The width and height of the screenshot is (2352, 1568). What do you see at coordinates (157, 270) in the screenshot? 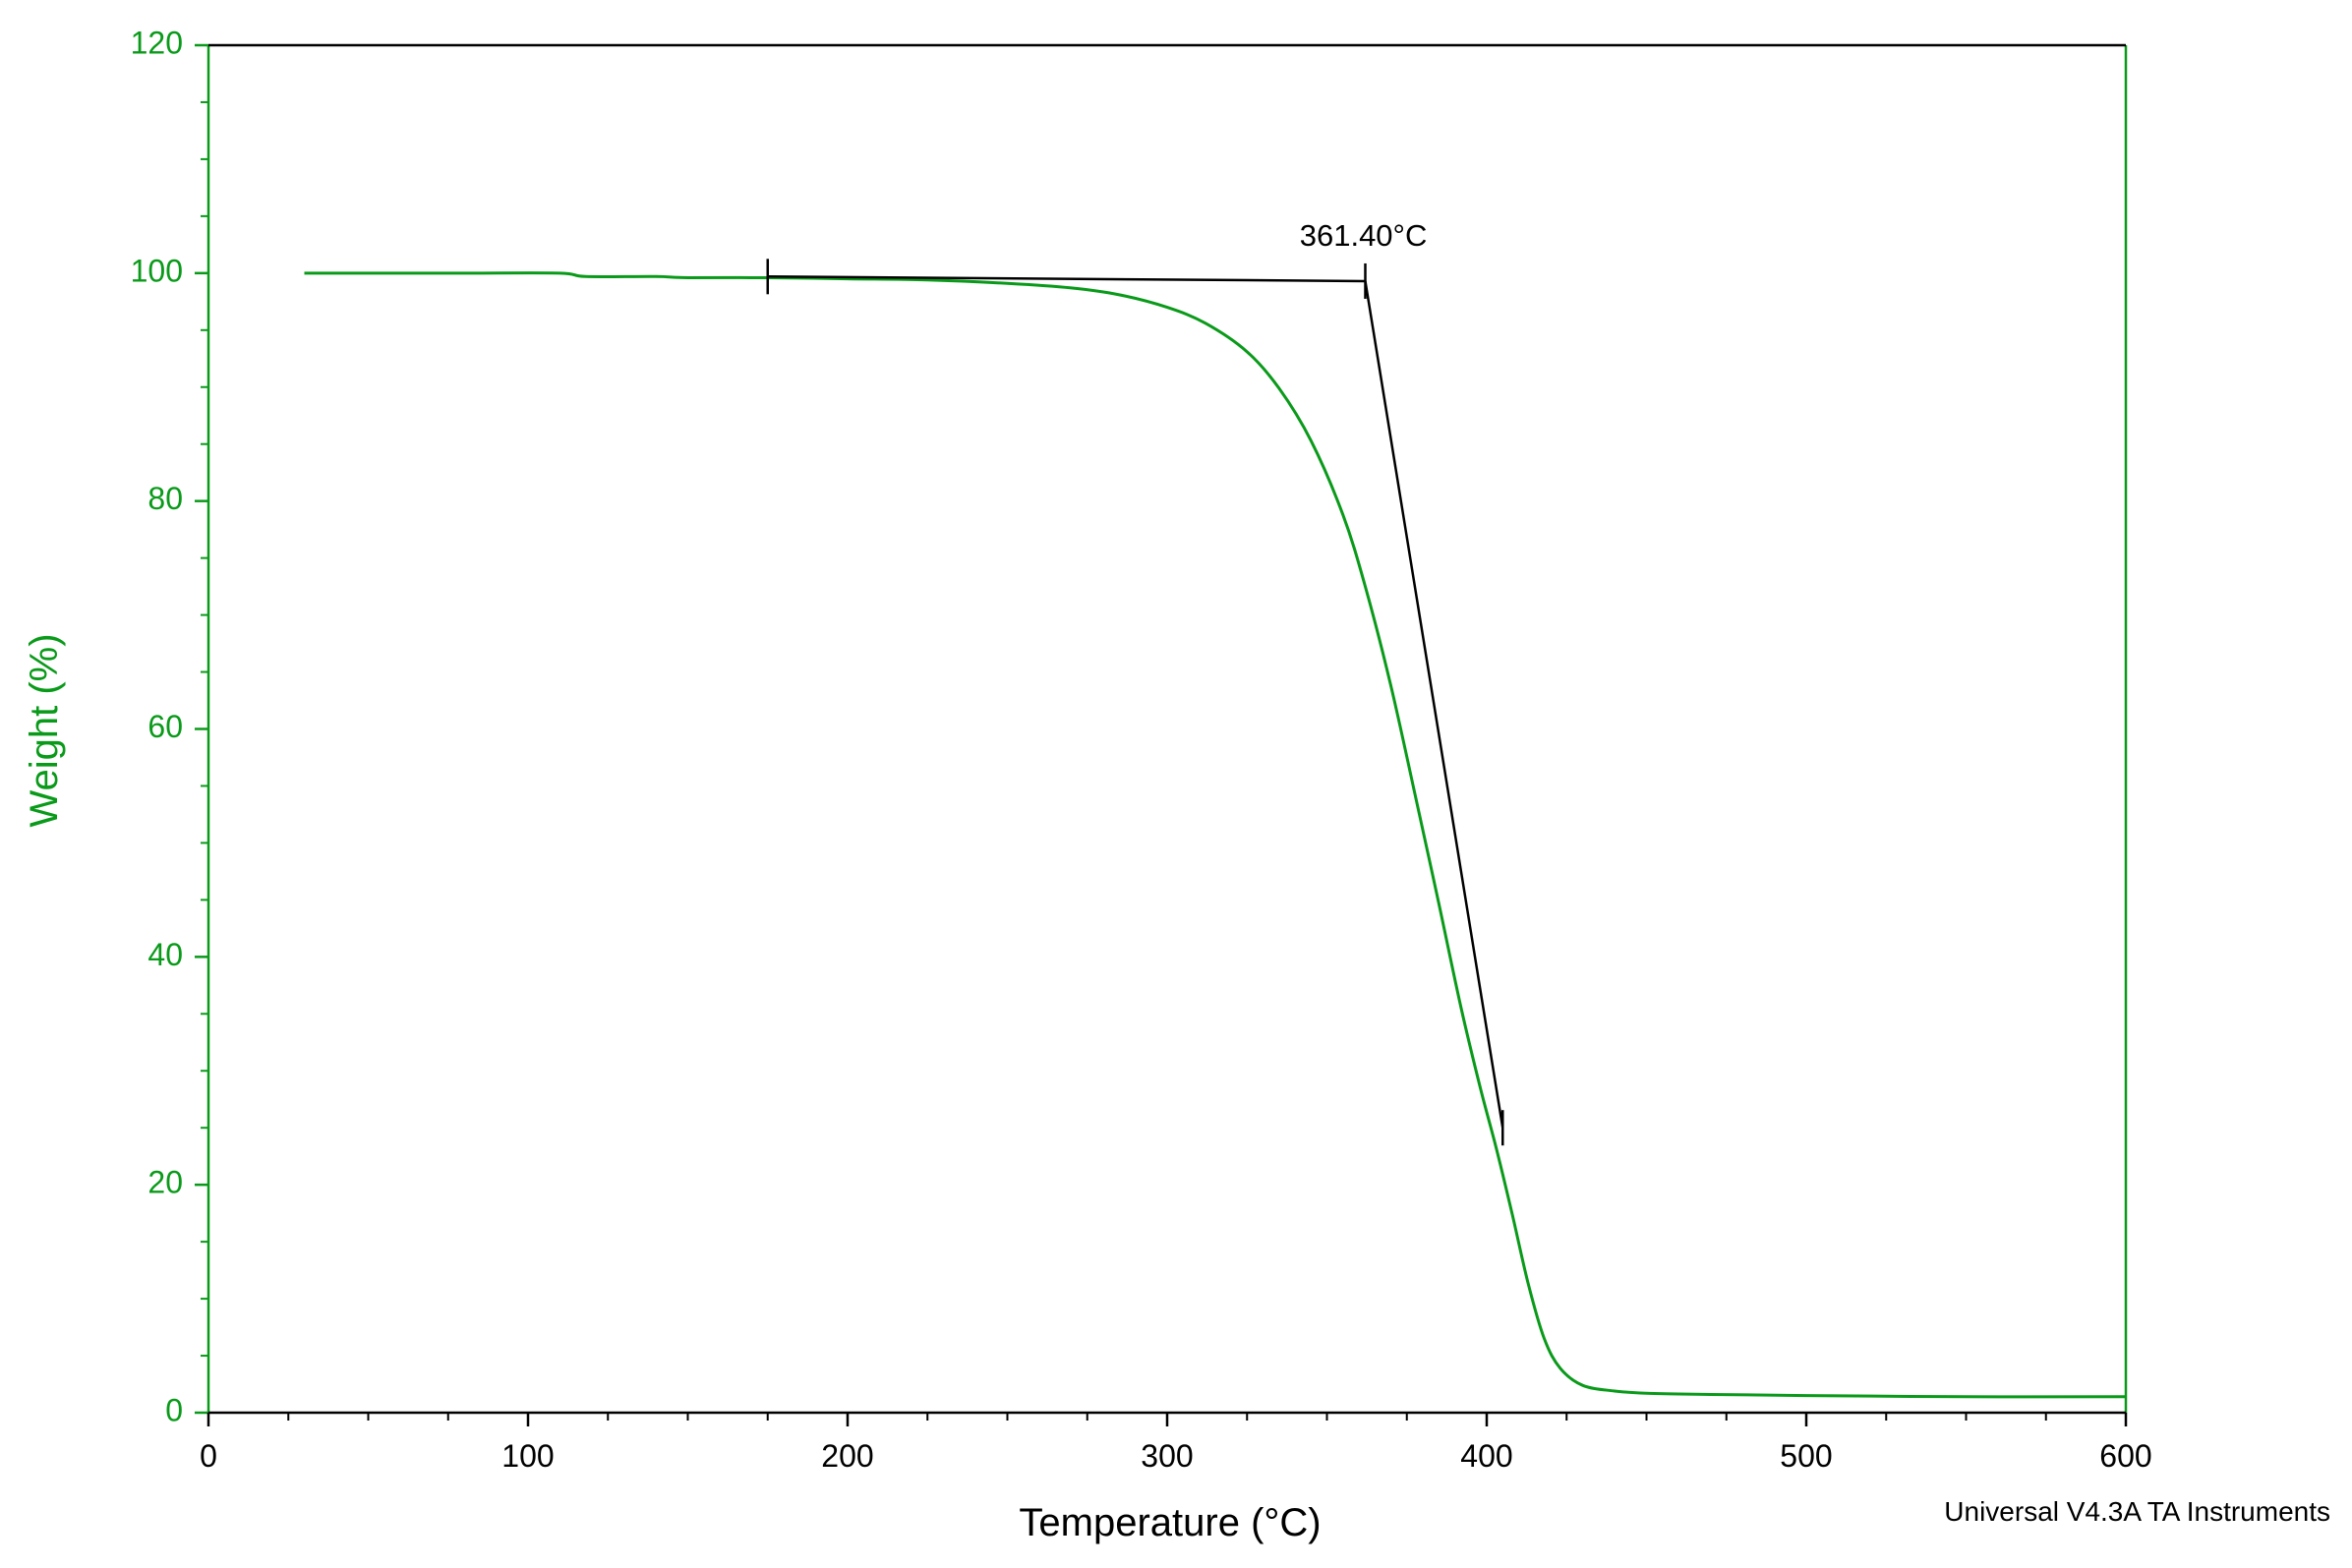
I see `y-tick-label: 100` at bounding box center [157, 270].